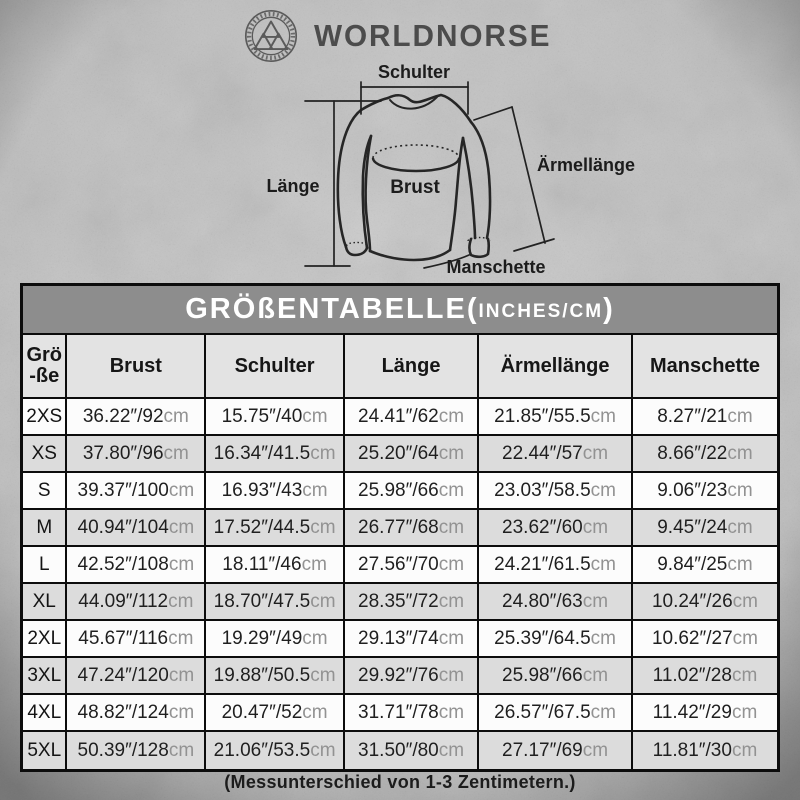 This screenshot has height=800, width=800. What do you see at coordinates (400, 36) in the screenshot?
I see `brand-header: WORLDNORSE` at bounding box center [400, 36].